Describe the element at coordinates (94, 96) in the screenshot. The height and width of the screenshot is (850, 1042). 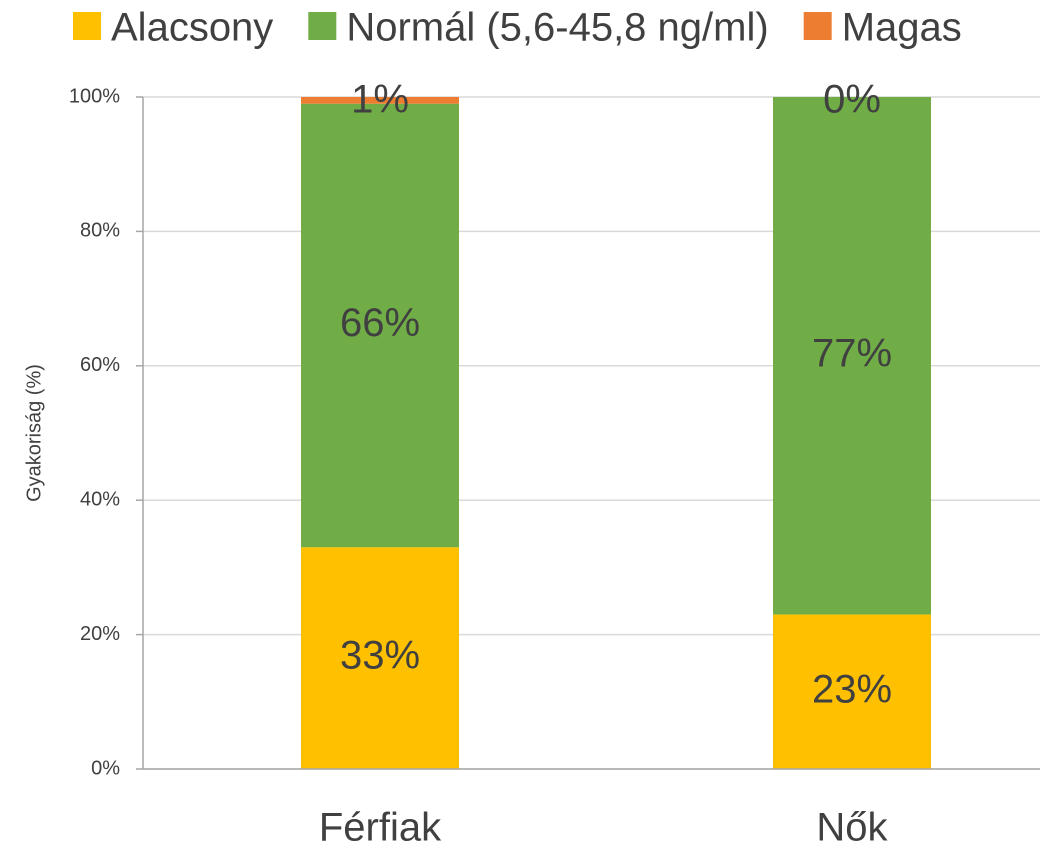
I see `y-tick-label: 100%` at that location.